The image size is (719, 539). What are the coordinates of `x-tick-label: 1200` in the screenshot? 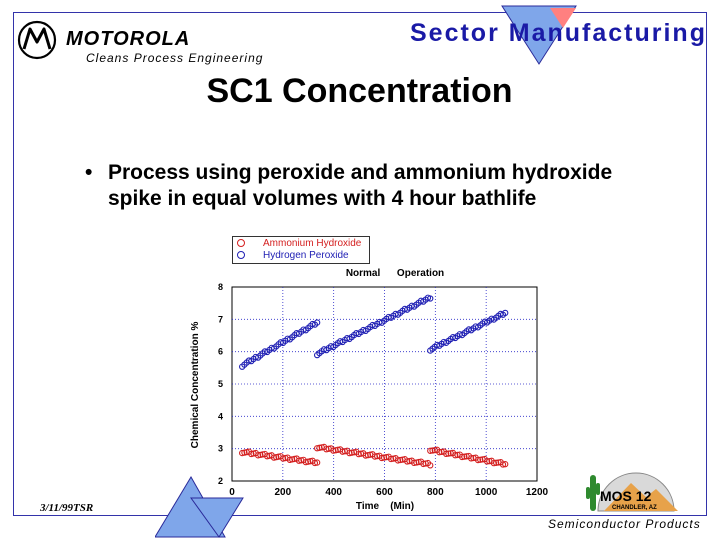 It's located at (537, 492).